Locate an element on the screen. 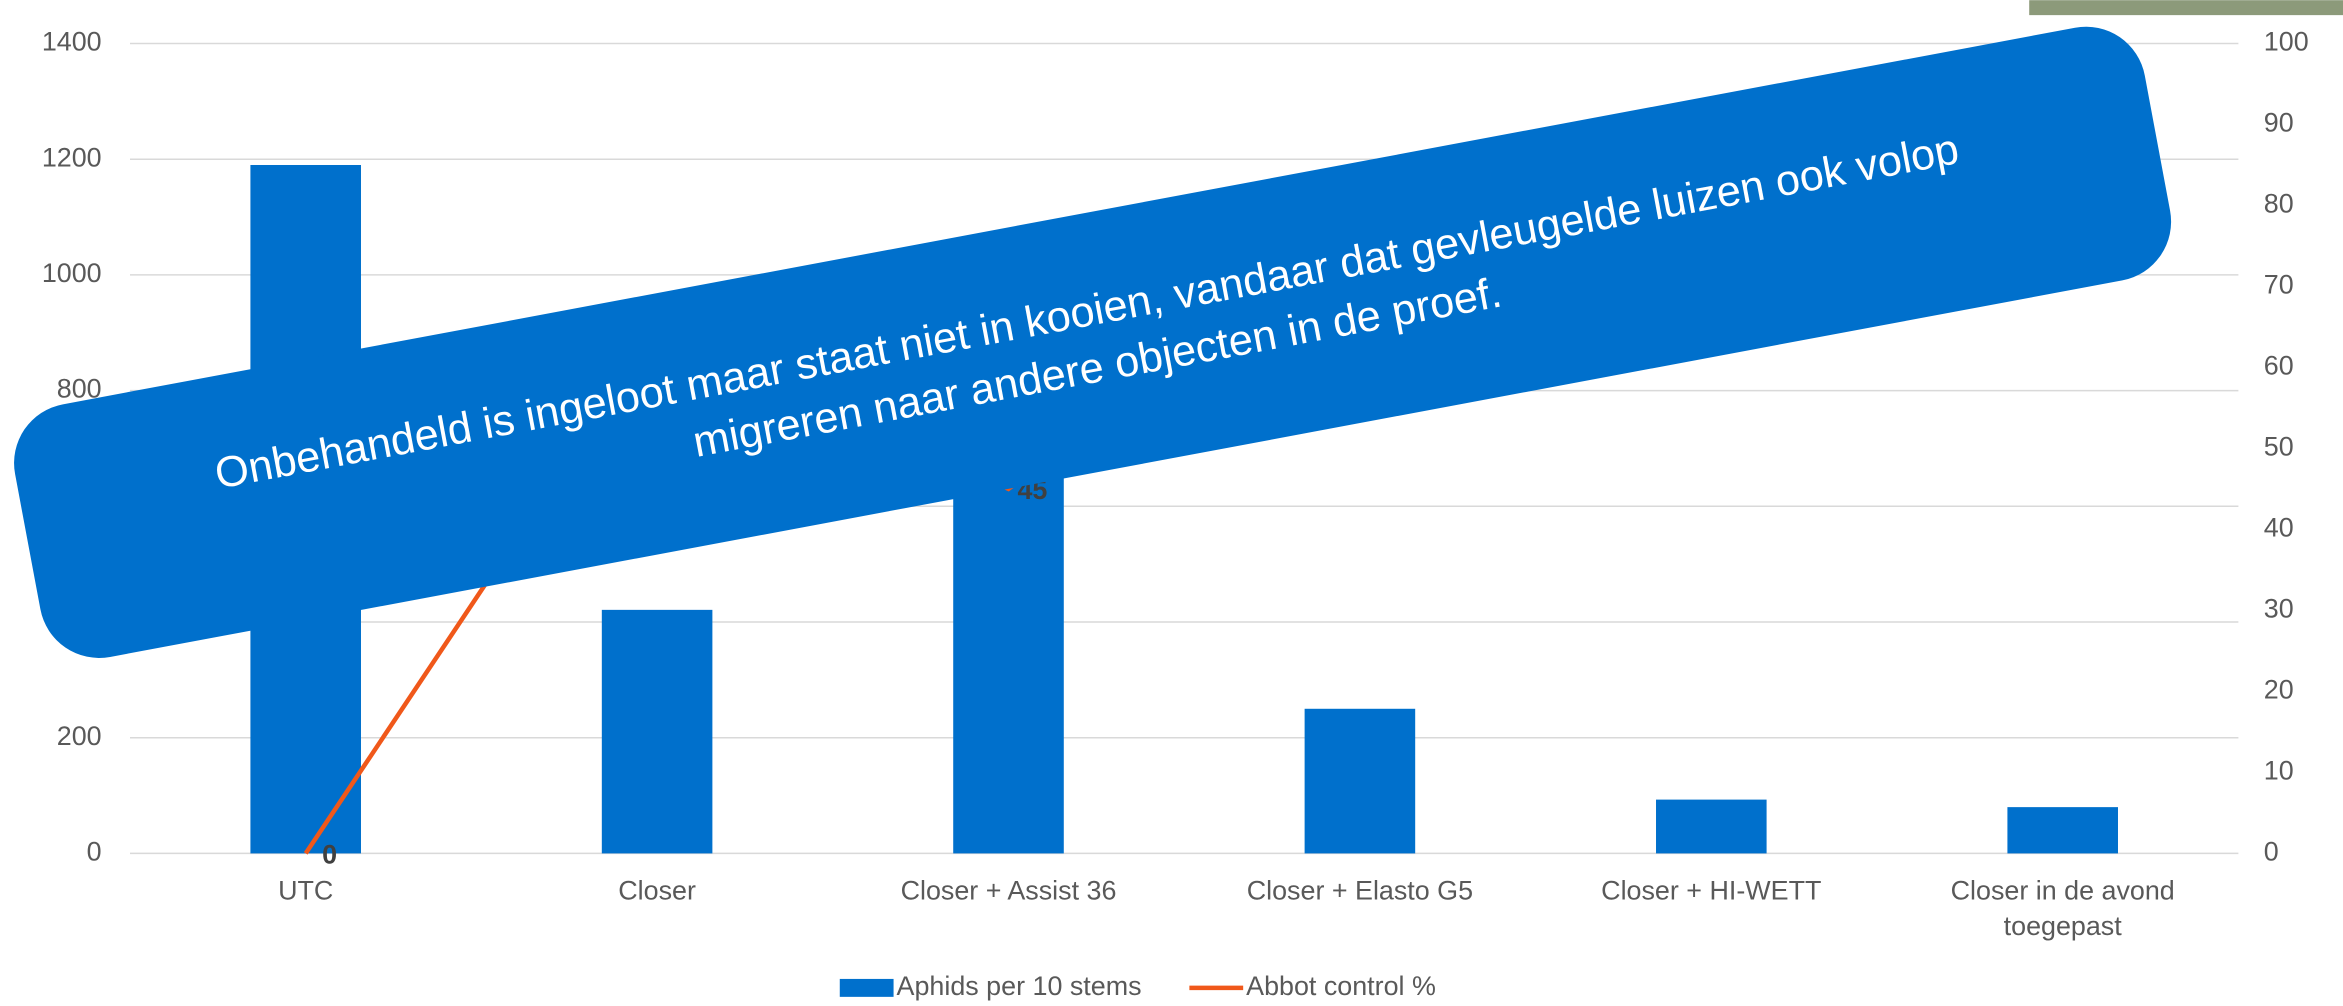 This screenshot has height=1006, width=2343. y2-tick-label: 30 is located at coordinates (2279, 609).